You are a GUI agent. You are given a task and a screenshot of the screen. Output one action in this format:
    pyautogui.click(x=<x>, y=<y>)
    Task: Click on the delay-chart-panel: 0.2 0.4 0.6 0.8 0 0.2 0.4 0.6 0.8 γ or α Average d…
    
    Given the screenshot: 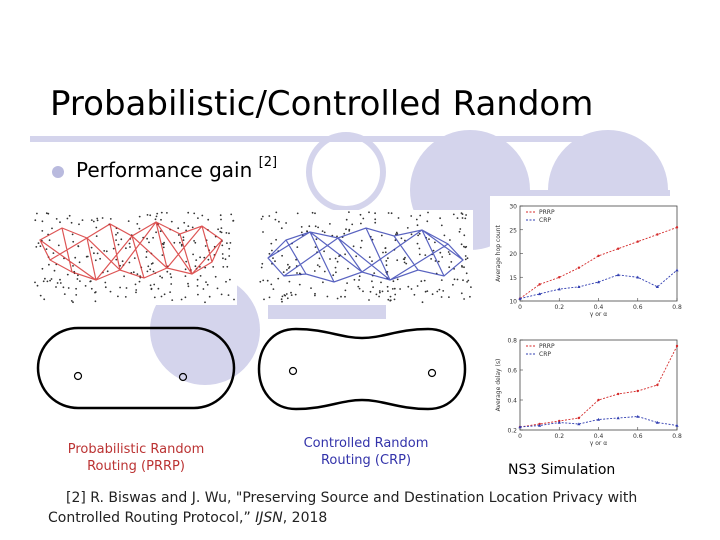 What is the action you would take?
    pyautogui.click(x=587, y=392)
    